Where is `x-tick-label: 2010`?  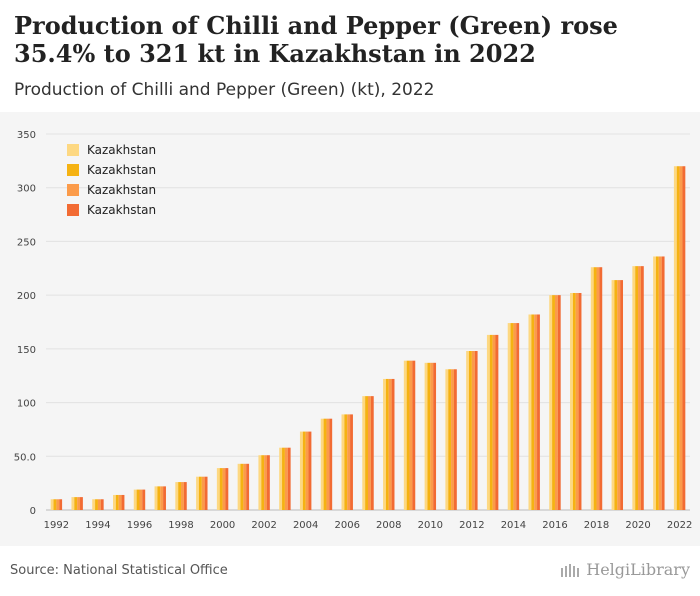 x-tick-label: 2010 is located at coordinates (430, 525).